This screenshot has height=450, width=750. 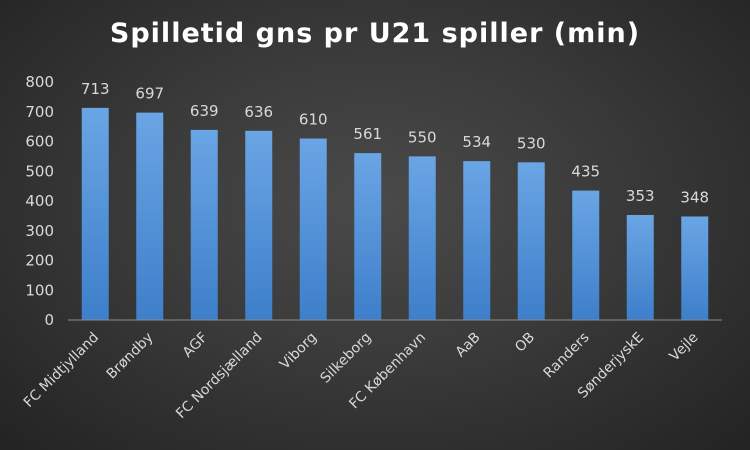 I want to click on y-tick-label: 500, so click(x=39, y=171).